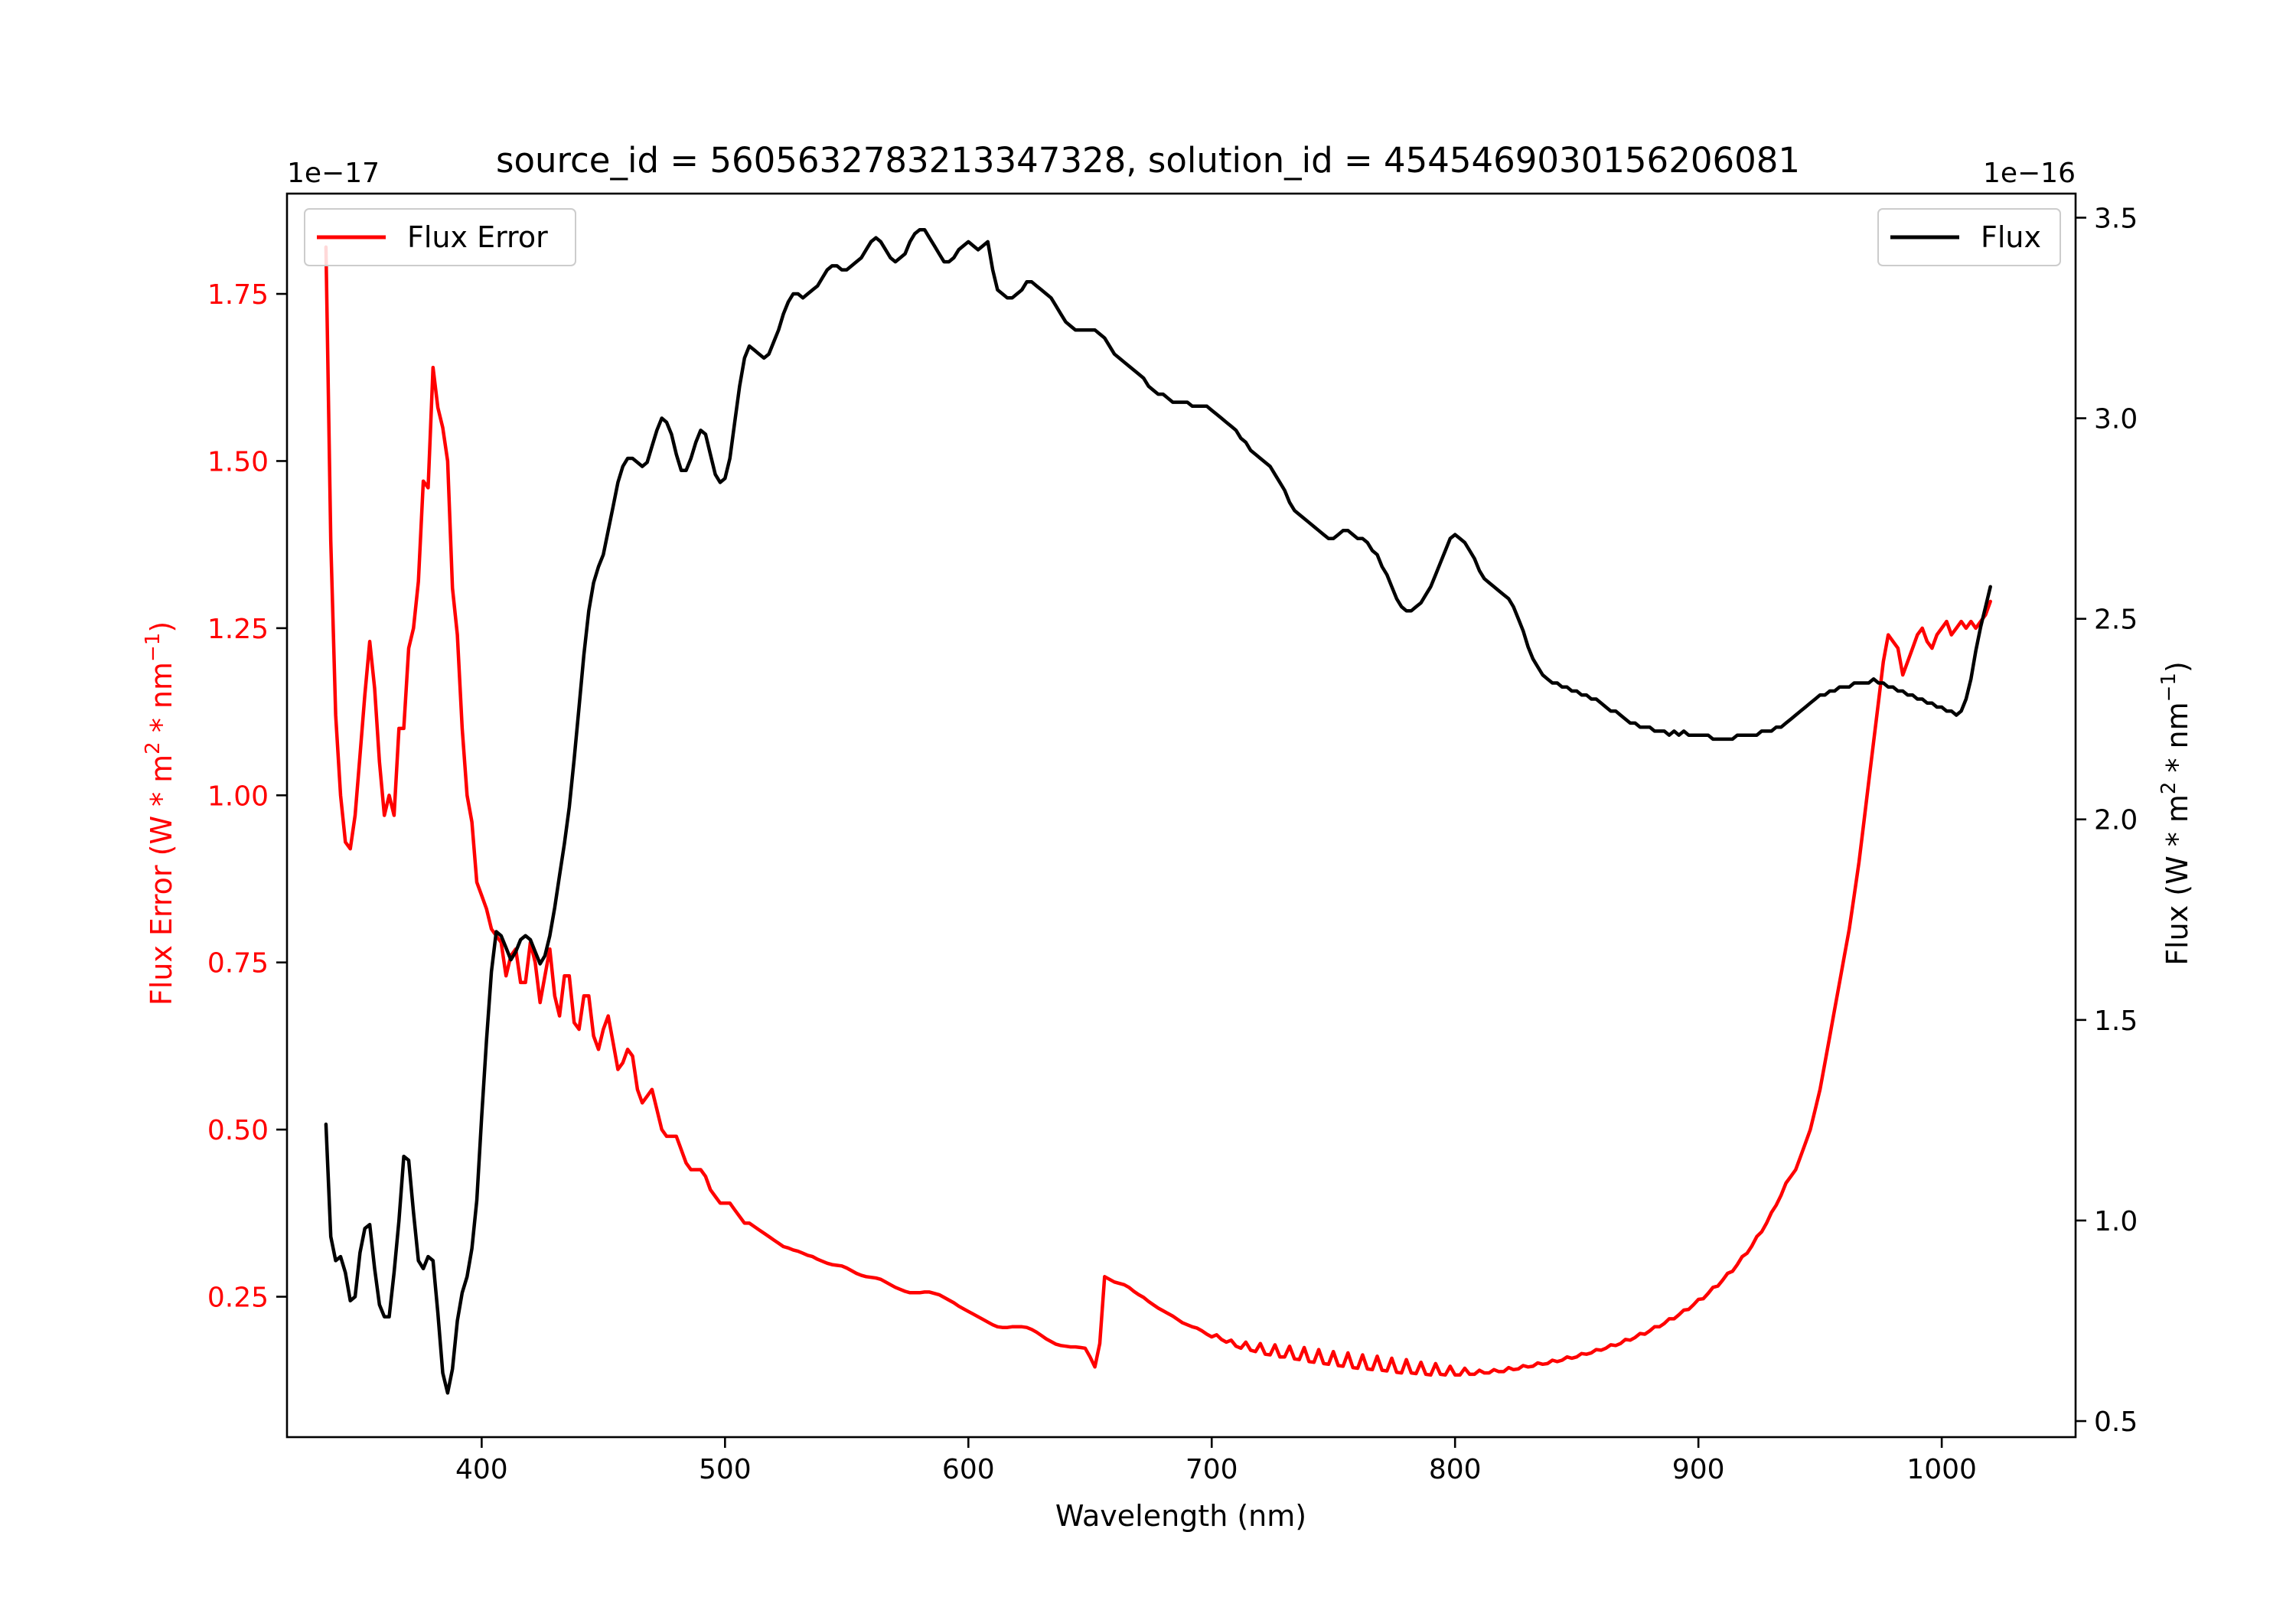 The image size is (2296, 1607). I want to click on left-axis-offset: 1e−17, so click(333, 173).